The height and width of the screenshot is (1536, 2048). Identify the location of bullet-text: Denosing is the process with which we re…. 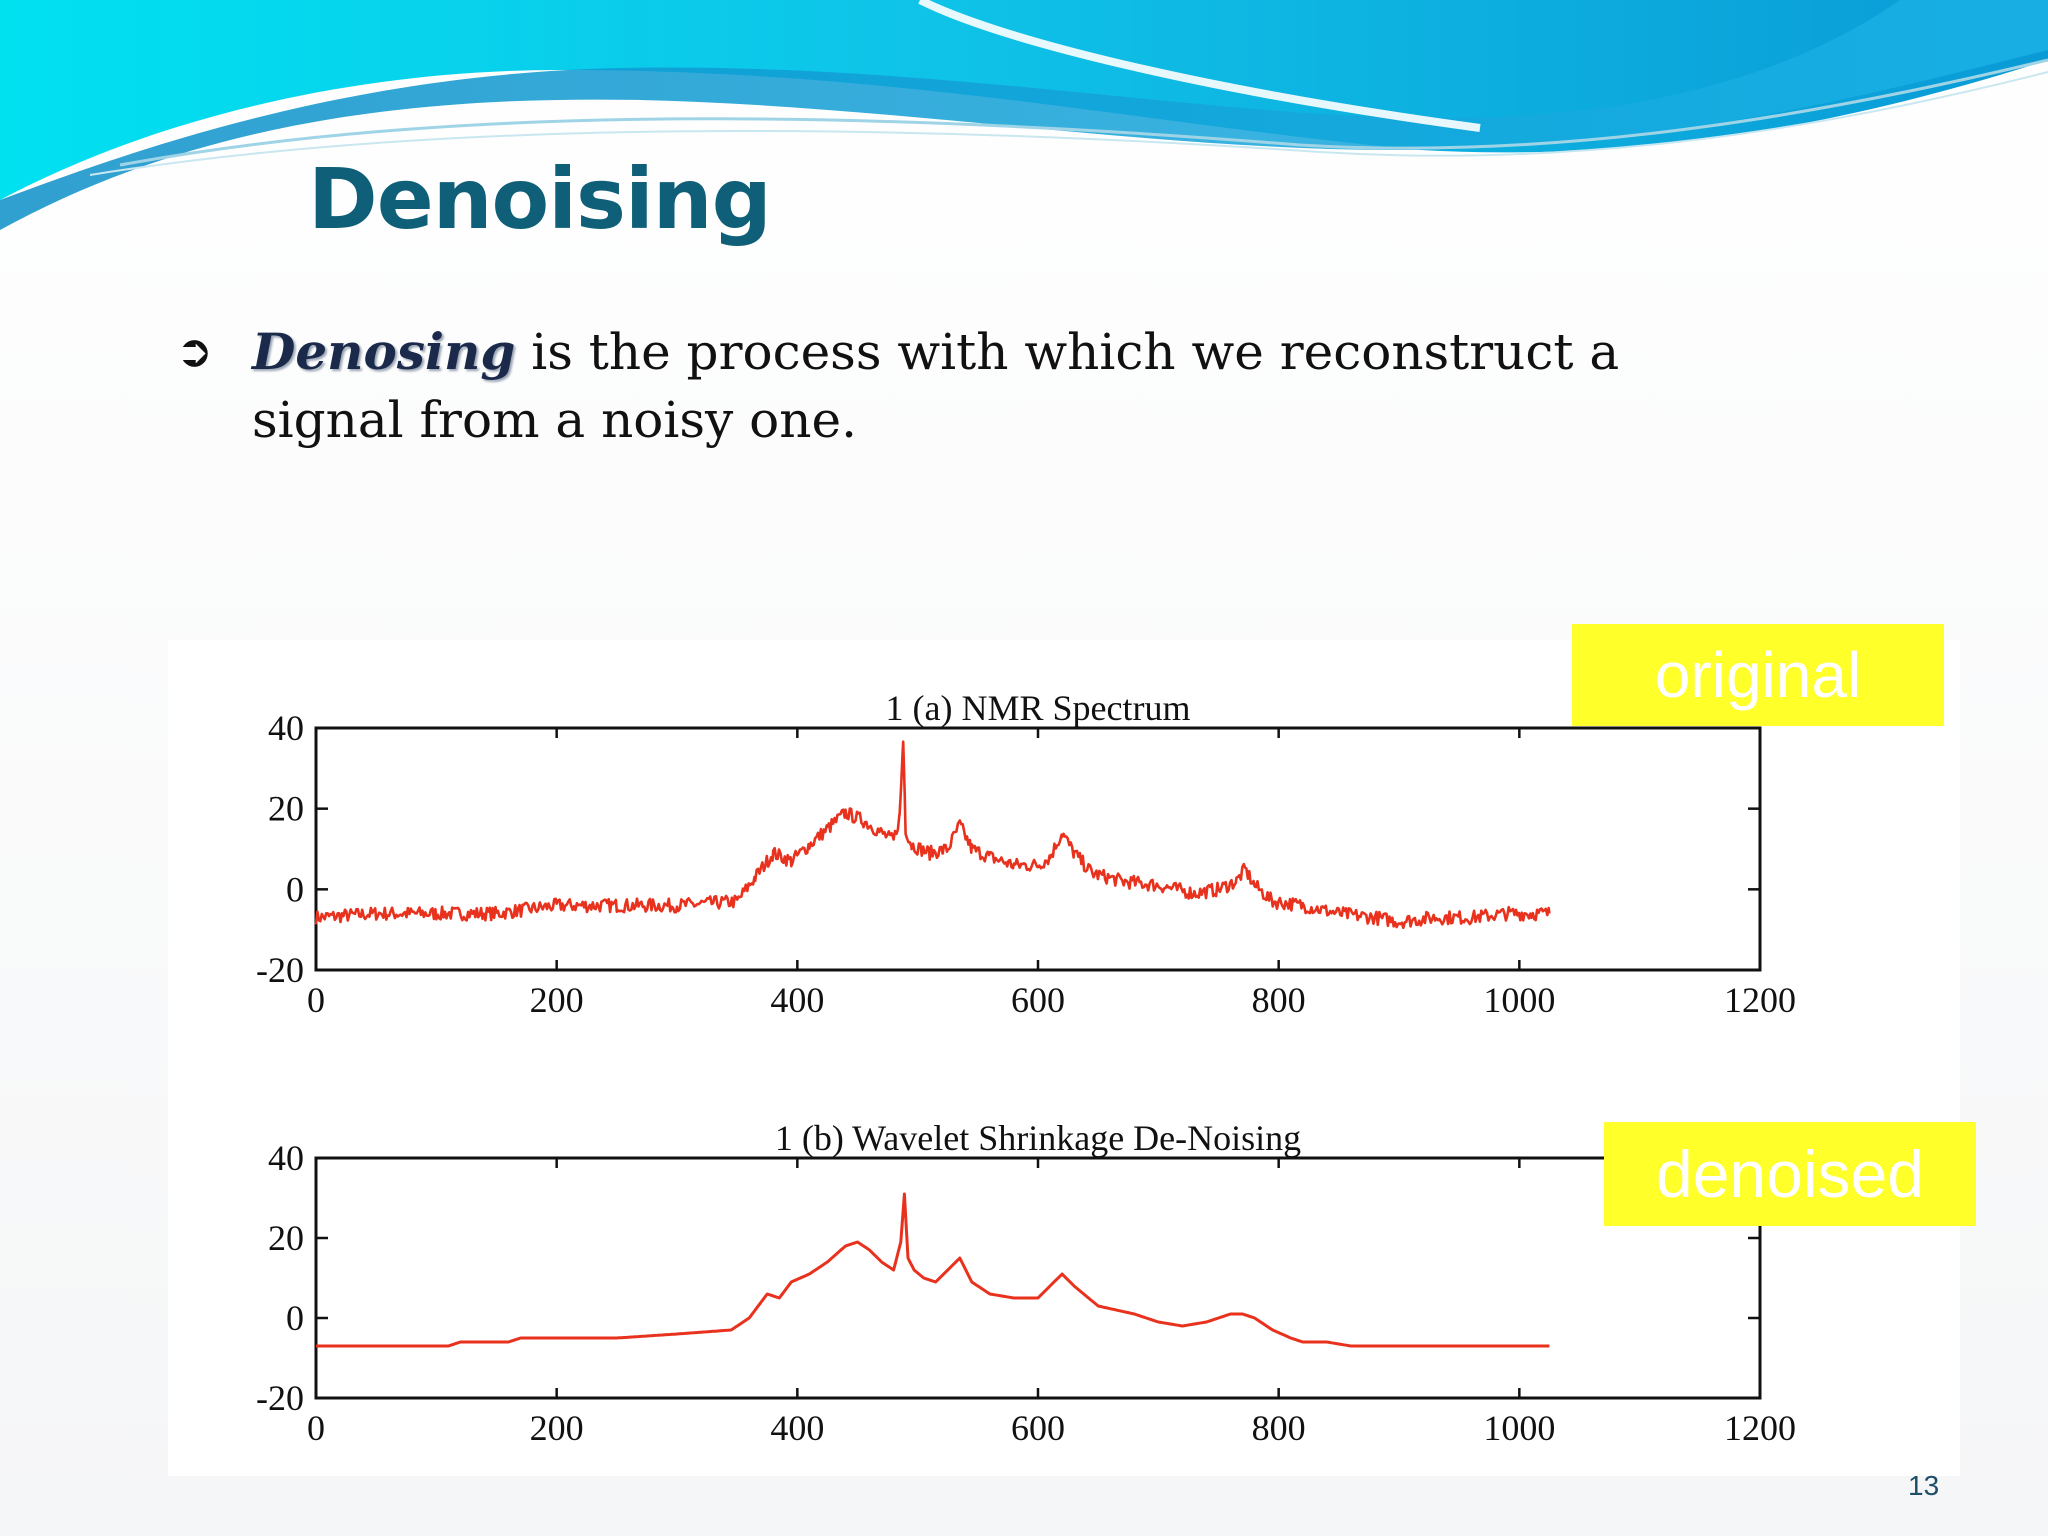
(994, 386).